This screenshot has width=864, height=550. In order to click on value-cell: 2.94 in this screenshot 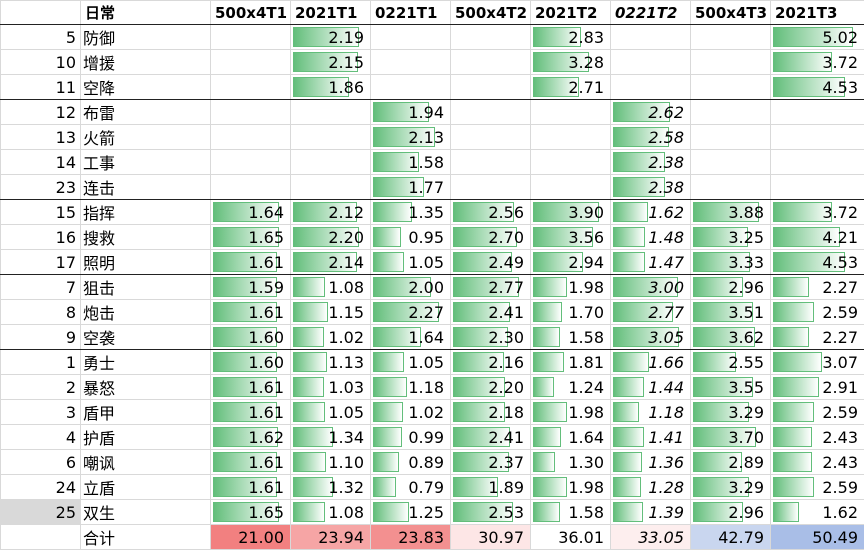, I will do `click(571, 262)`.